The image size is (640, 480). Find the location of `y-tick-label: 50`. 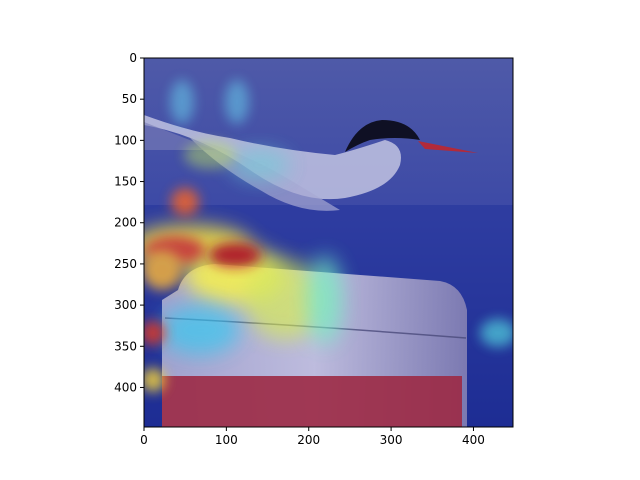

y-tick-label: 50 is located at coordinates (129, 99).